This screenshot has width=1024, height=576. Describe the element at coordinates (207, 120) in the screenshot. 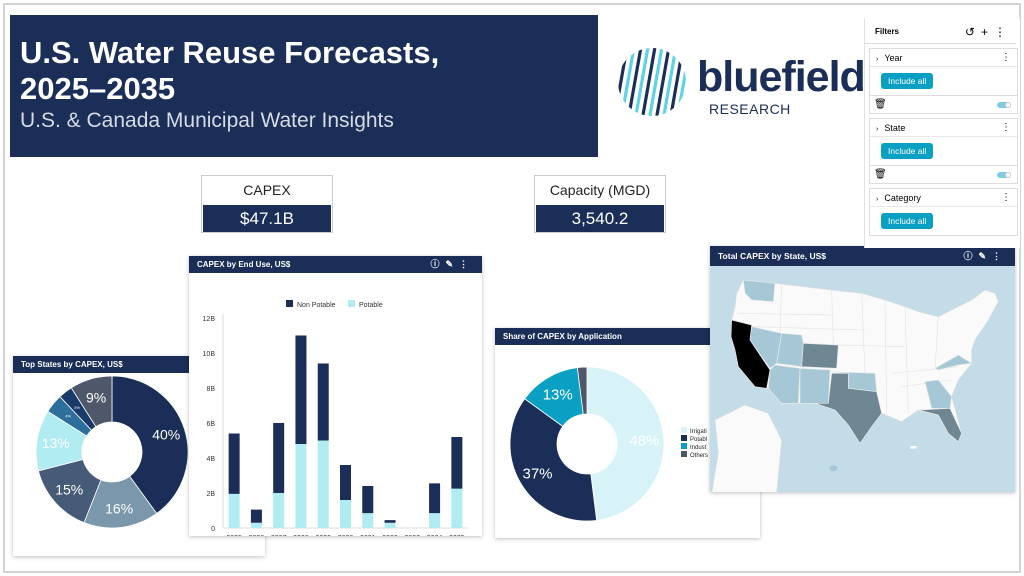

I see `page-subtitle: U.S. & Canada Municipal Water Insights` at that location.